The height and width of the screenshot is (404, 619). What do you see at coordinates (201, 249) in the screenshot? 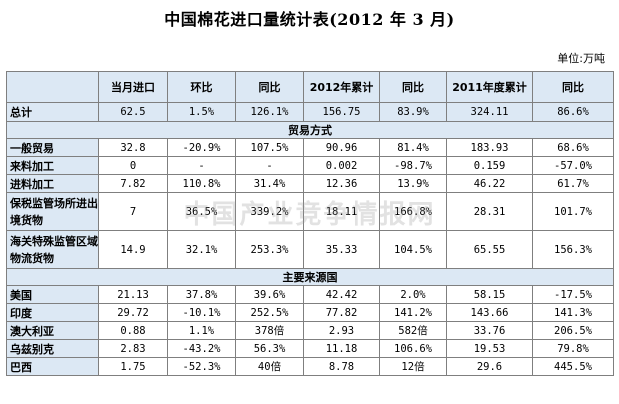
I see `table-cell: 32.1%` at bounding box center [201, 249].